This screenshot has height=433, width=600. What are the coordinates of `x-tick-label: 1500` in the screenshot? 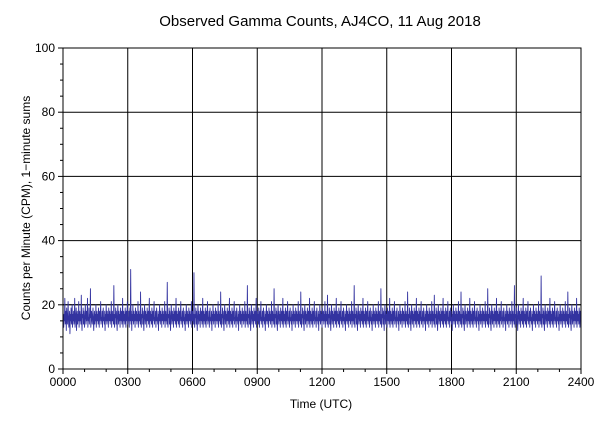 It's located at (386, 382).